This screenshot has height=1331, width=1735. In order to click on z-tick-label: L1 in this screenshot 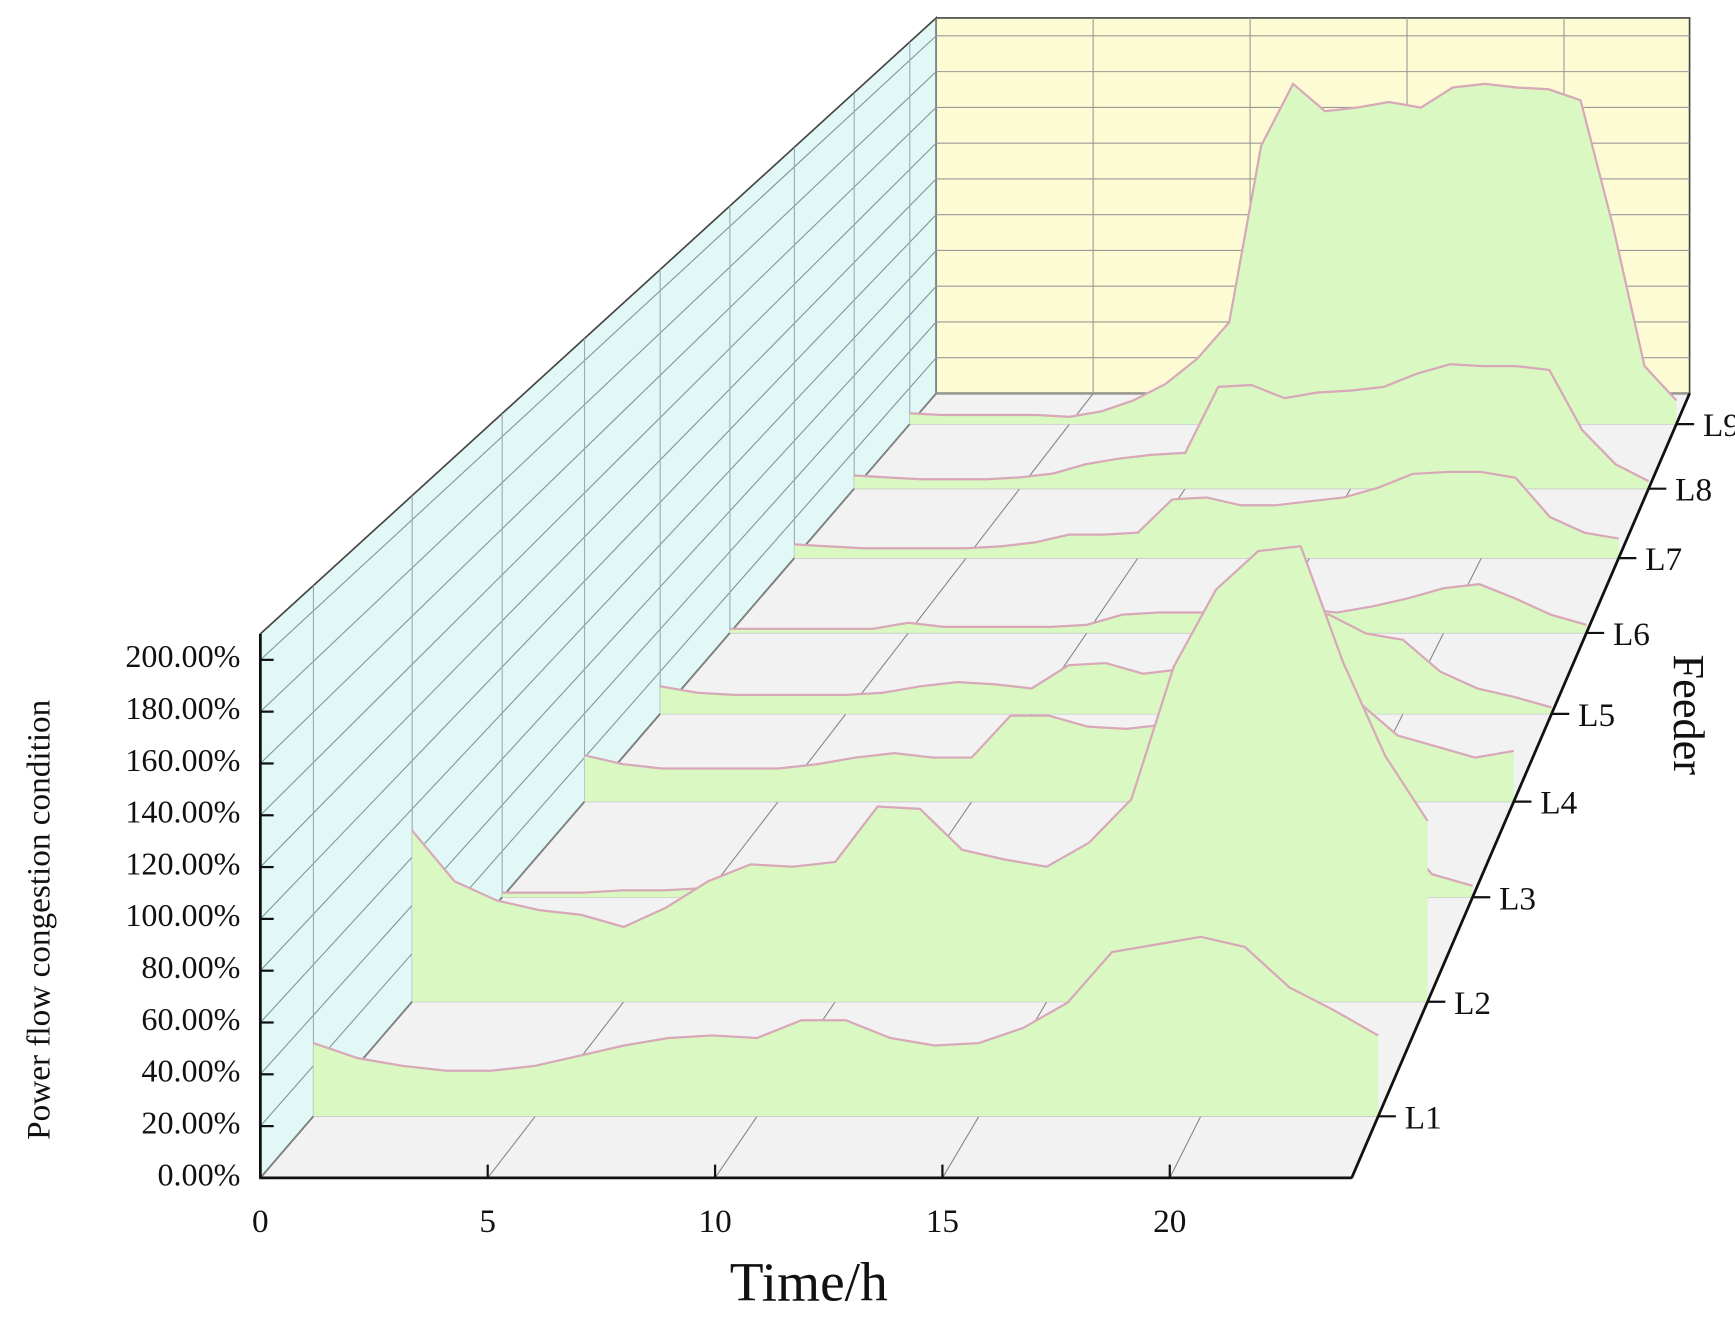, I will do `click(1423, 1117)`.